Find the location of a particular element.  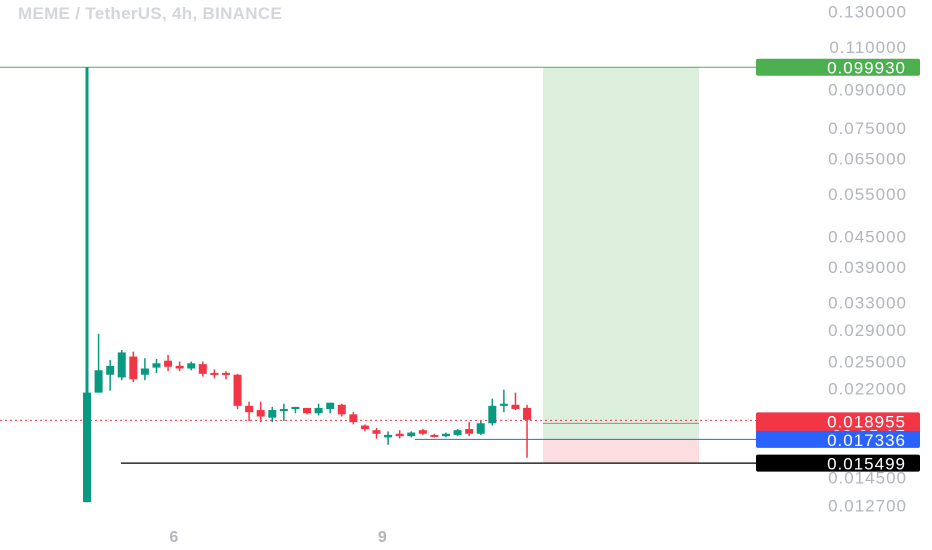

x-tick-label: 6 is located at coordinates (173, 537).